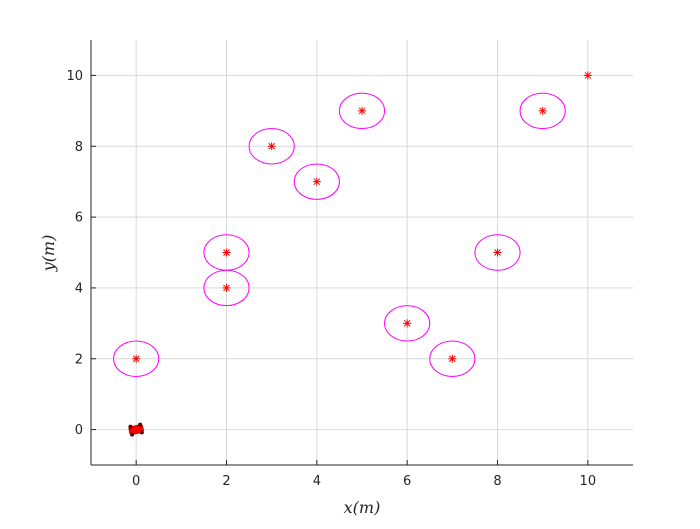 Image resolution: width=700 pixels, height=529 pixels. Describe the element at coordinates (79, 359) in the screenshot. I see `y-tick-label: 2` at that location.